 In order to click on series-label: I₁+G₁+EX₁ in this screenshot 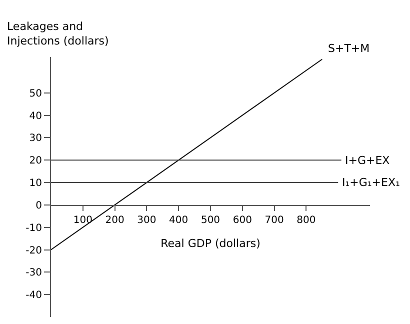, I will do `click(371, 182)`.